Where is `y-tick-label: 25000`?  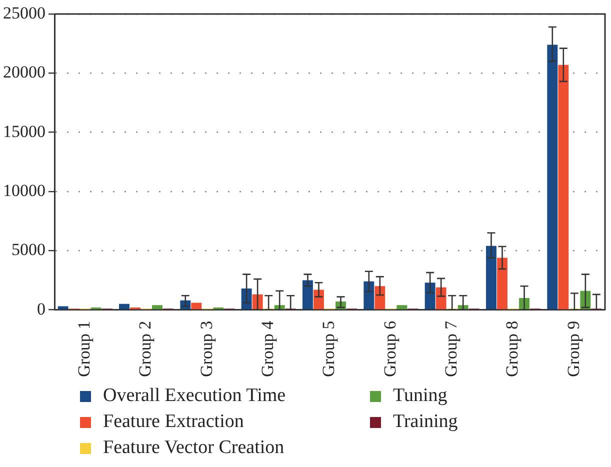
y-tick-label: 25000 is located at coordinates (24, 12).